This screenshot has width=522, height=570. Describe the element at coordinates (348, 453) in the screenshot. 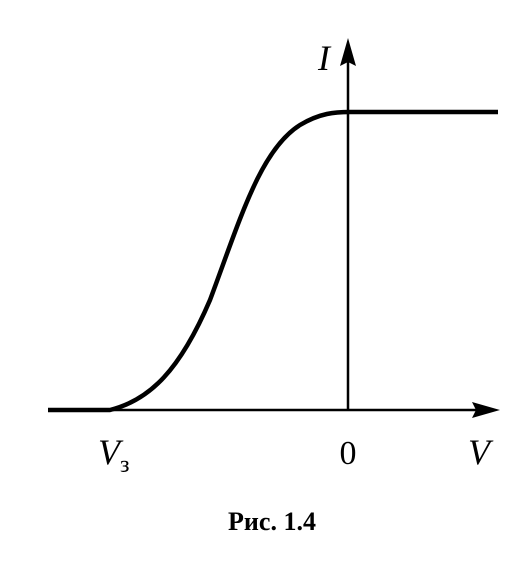

I see `origin-label: 0` at that location.